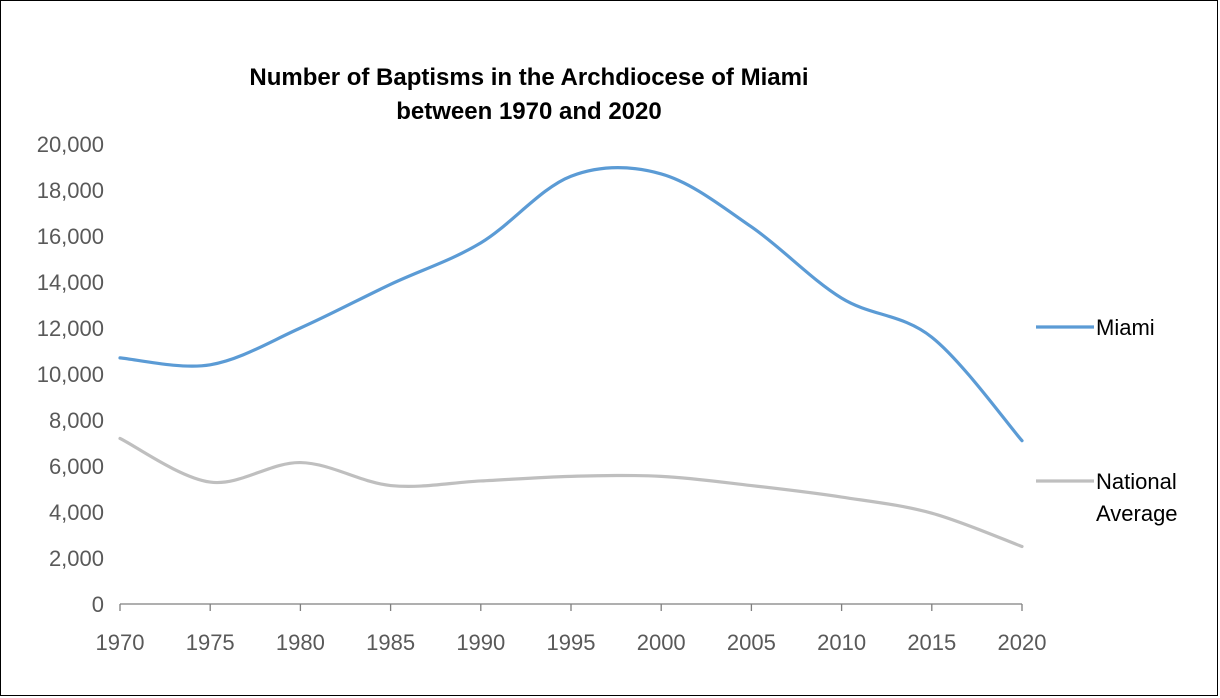 This screenshot has height=698, width=1220. I want to click on y-tick-label: 10,000, so click(70, 374).